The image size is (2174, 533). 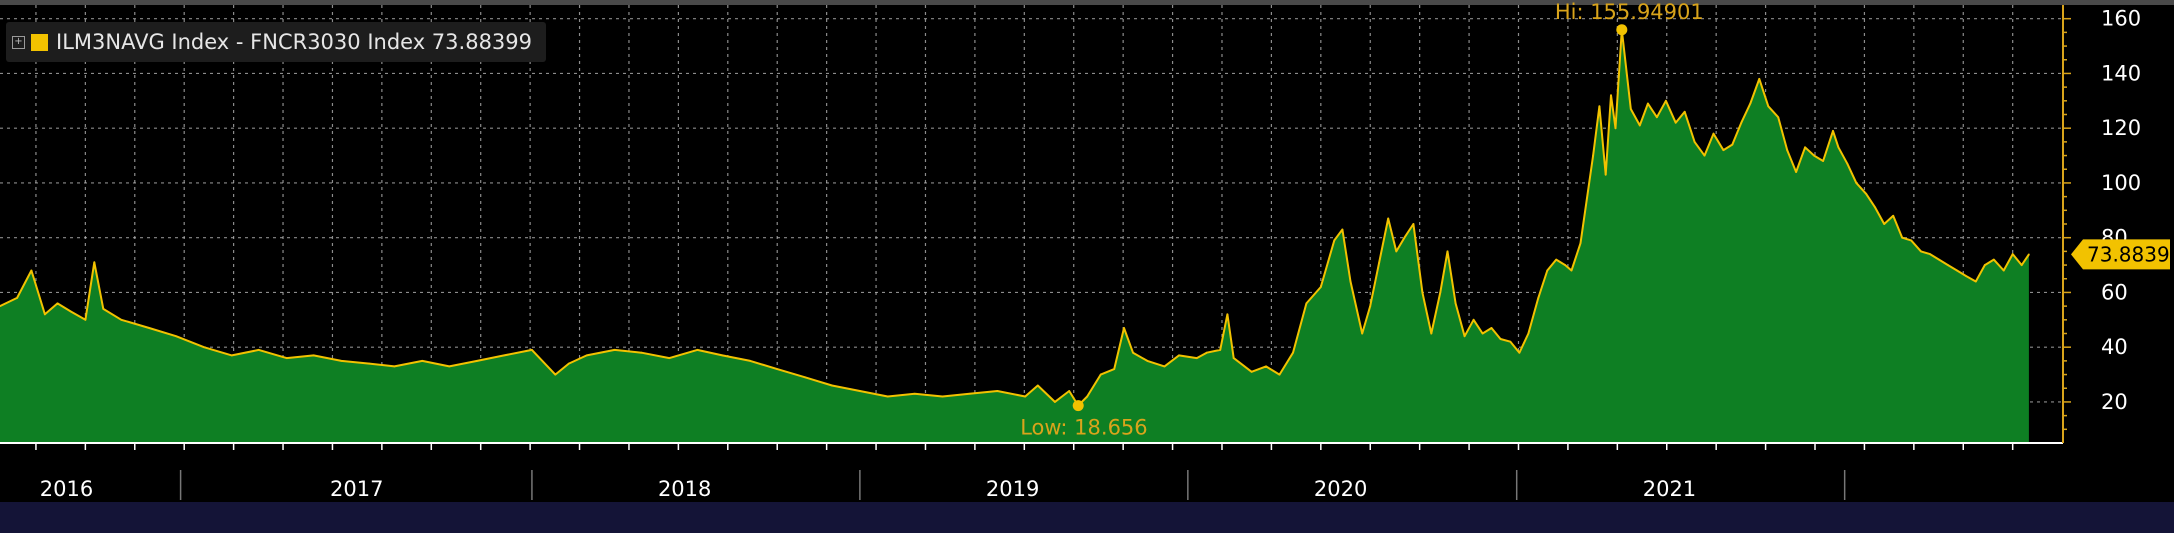 I want to click on y-tick-label: 60, so click(x=2114, y=292).